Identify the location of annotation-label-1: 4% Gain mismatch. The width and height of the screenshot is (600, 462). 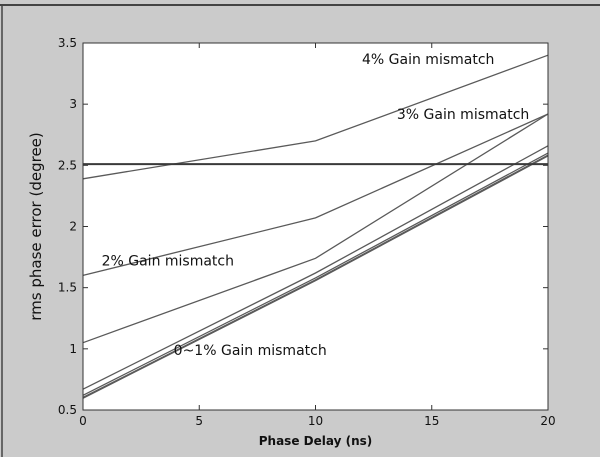
(428, 60).